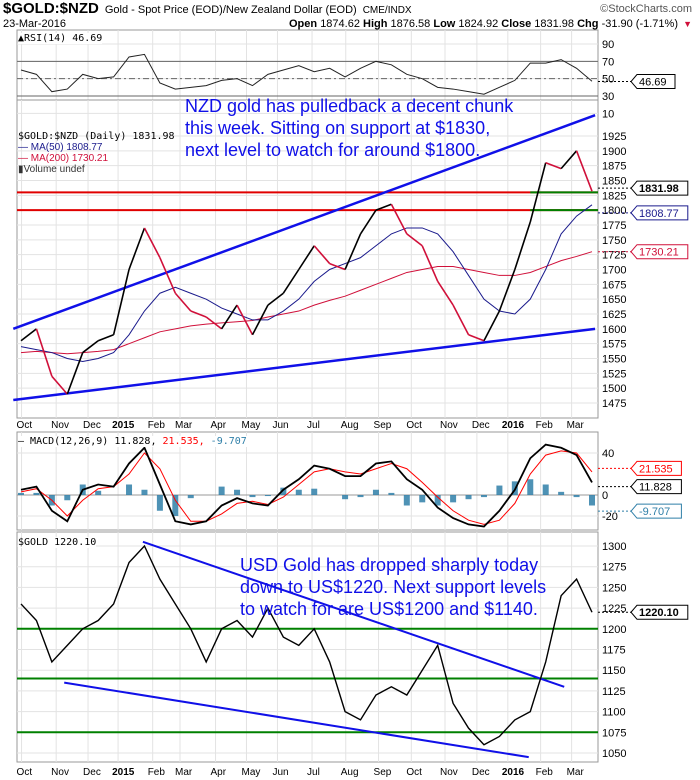  What do you see at coordinates (614, 609) in the screenshot?
I see `gold-tick-label: 1225` at bounding box center [614, 609].